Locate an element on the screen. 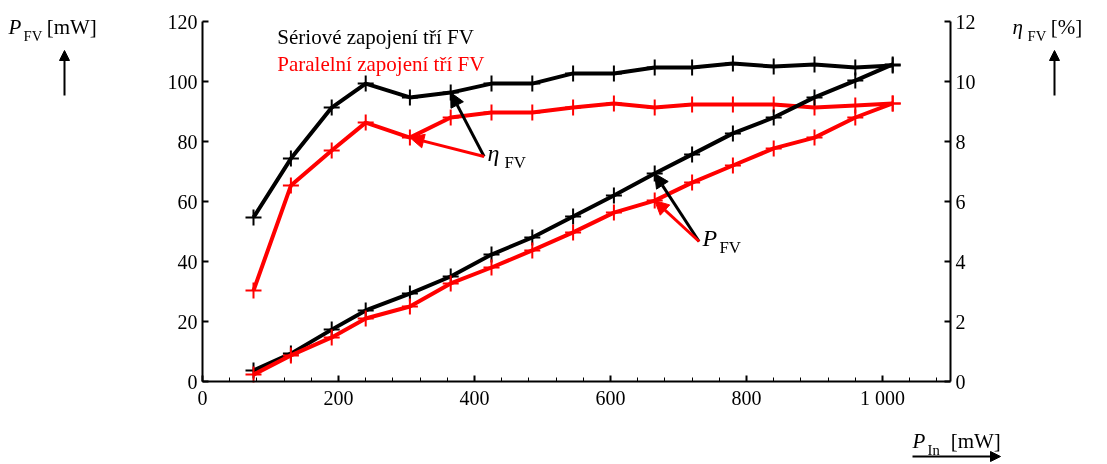 The height and width of the screenshot is (464, 1107). x-tick-label: 600 is located at coordinates (610, 397).